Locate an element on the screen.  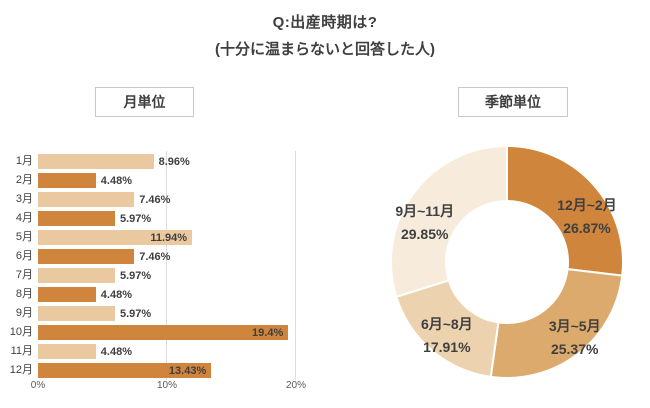
bar-value-label-5: 11.94% is located at coordinates (169, 237).